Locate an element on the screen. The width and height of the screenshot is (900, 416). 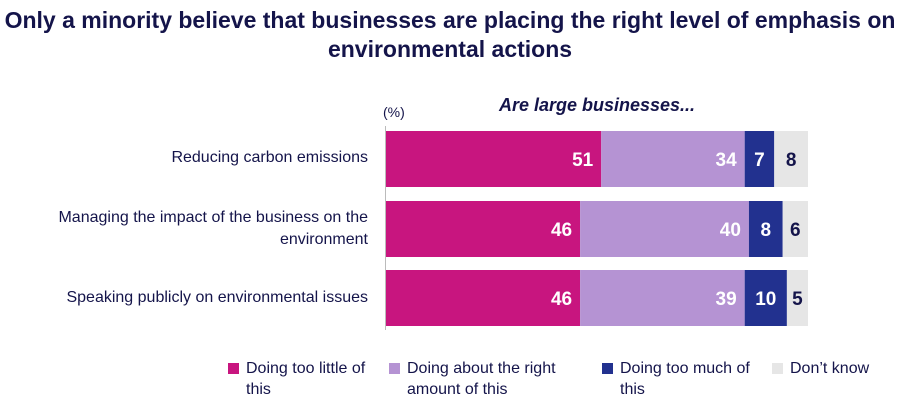
legend-item: Doing too much of this is located at coordinates (681, 379).